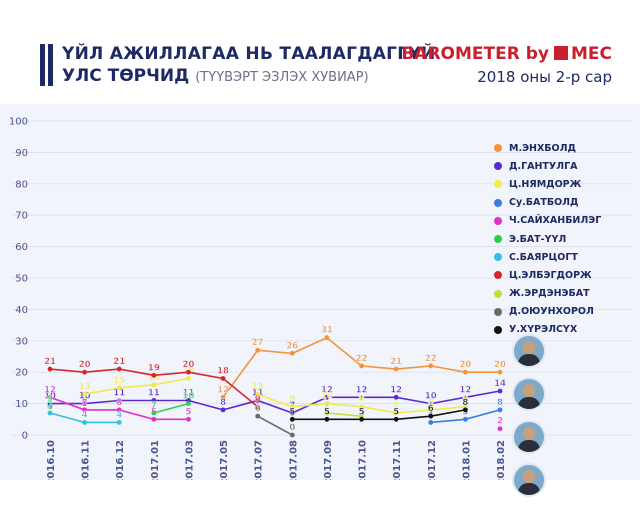  I want to click on brand-text: BAROMETER by, so click(475, 54).